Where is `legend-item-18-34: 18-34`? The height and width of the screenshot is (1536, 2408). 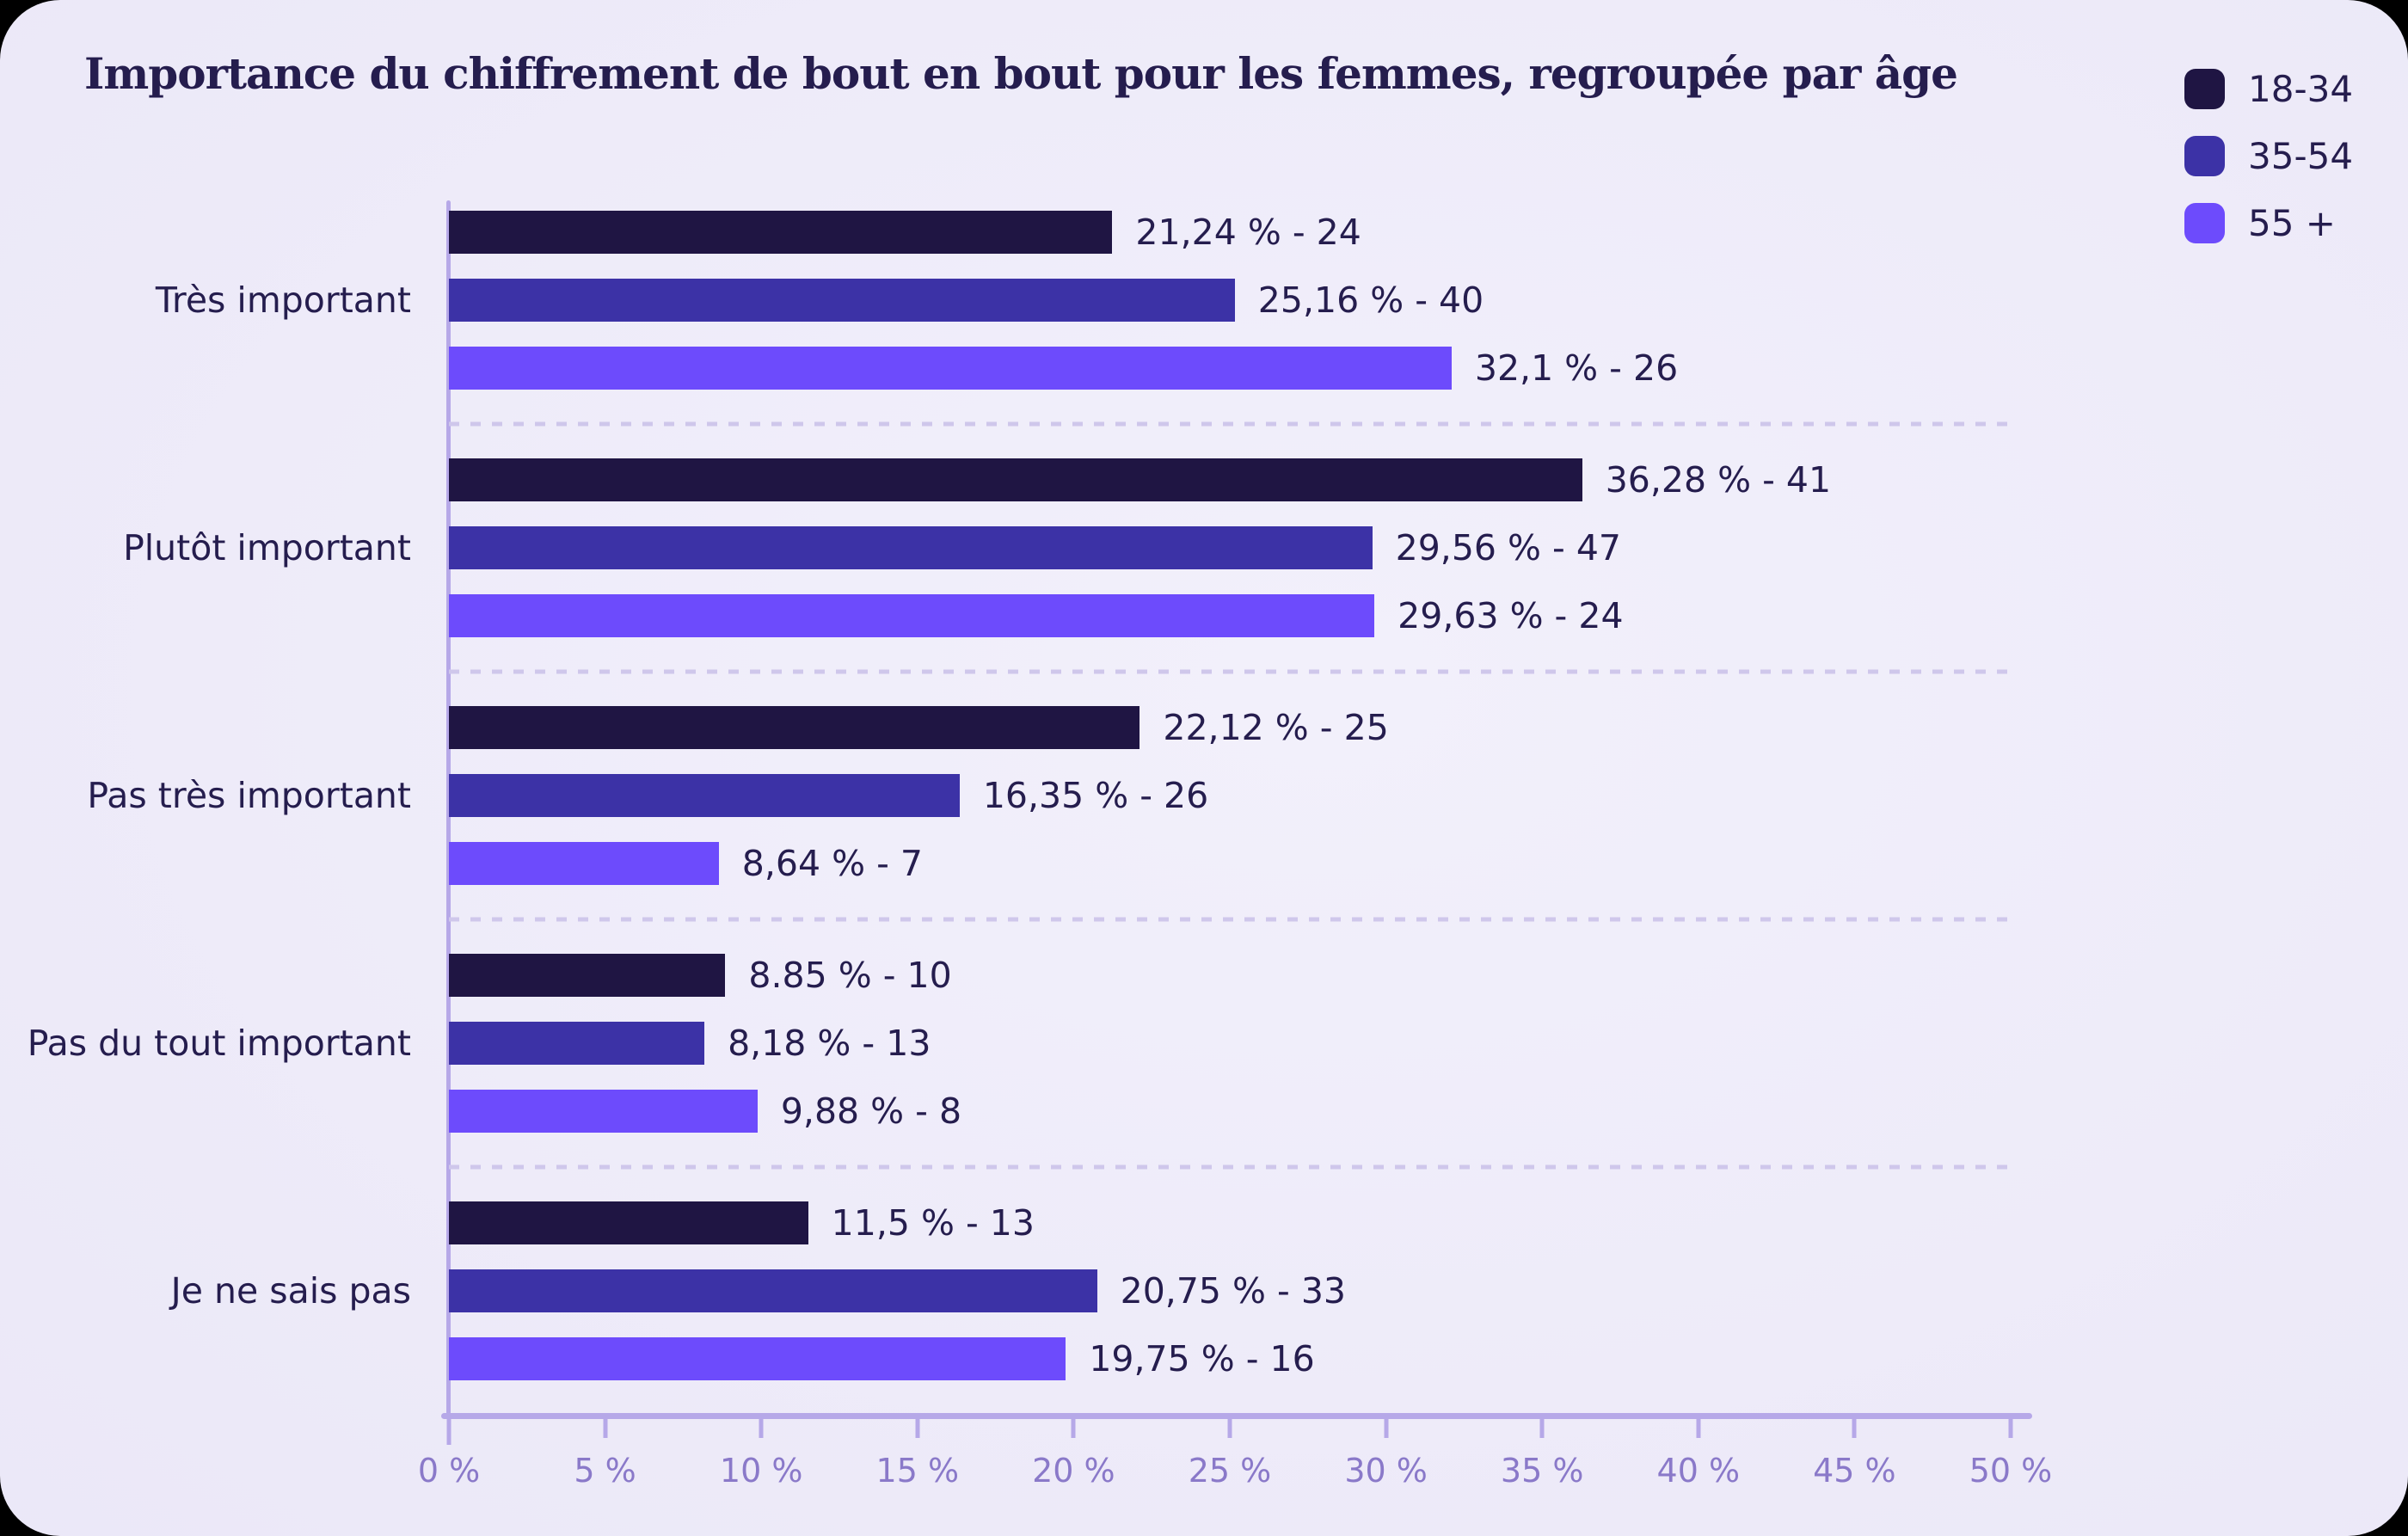 legend-item-18-34: 18-34 is located at coordinates (2269, 89).